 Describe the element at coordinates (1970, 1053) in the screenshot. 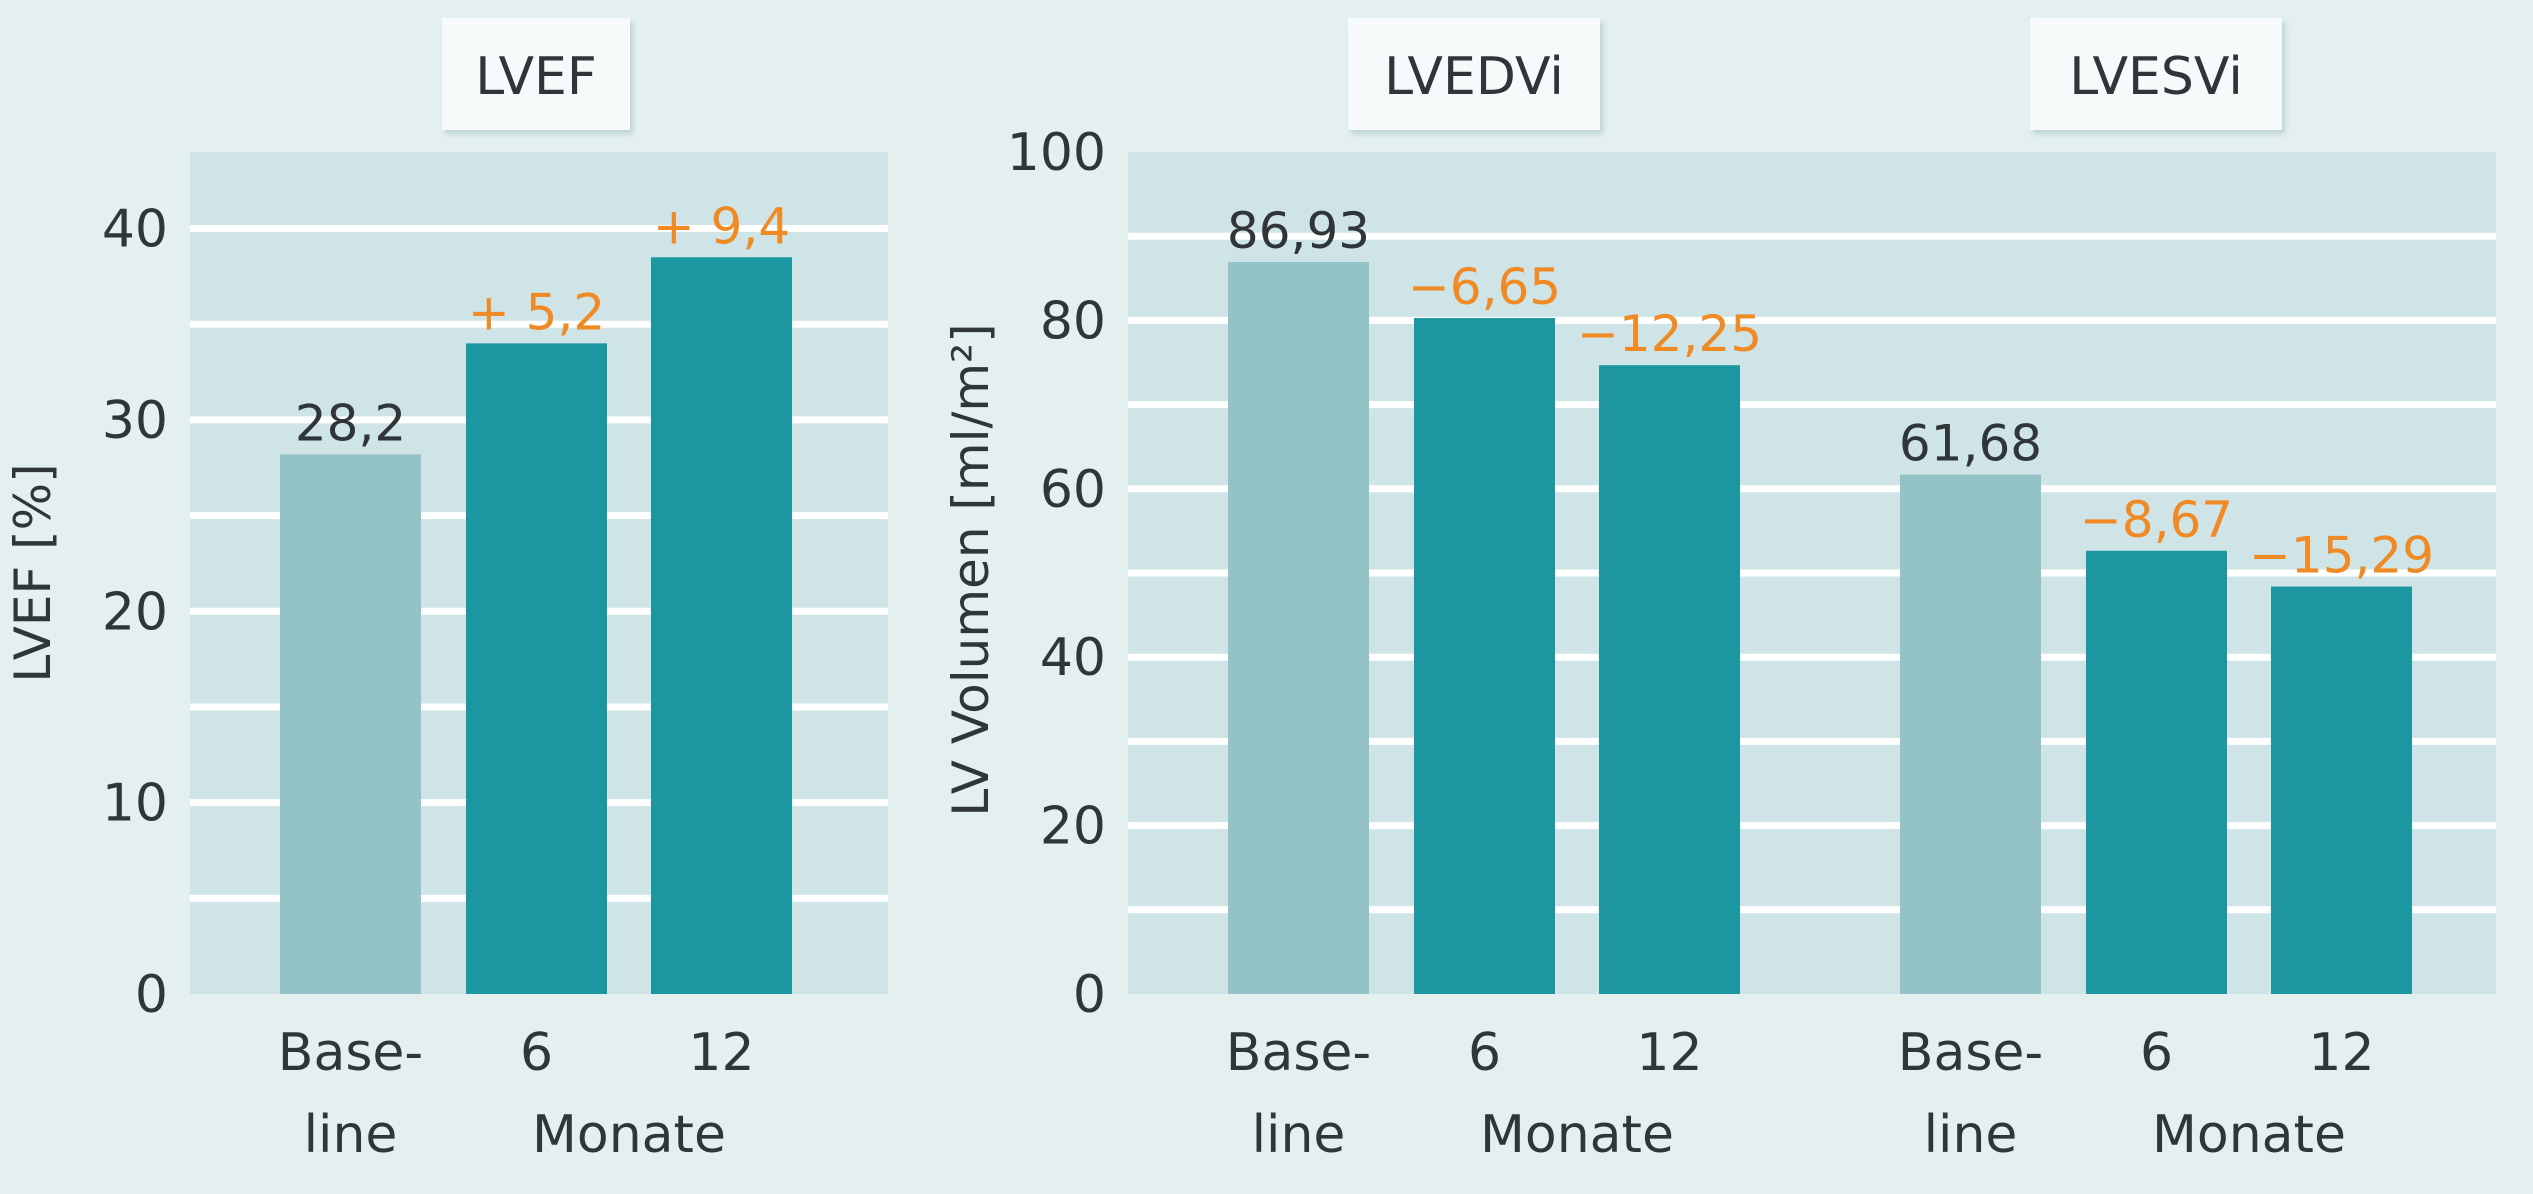

I see `lvesvi-category-label: Base-` at that location.